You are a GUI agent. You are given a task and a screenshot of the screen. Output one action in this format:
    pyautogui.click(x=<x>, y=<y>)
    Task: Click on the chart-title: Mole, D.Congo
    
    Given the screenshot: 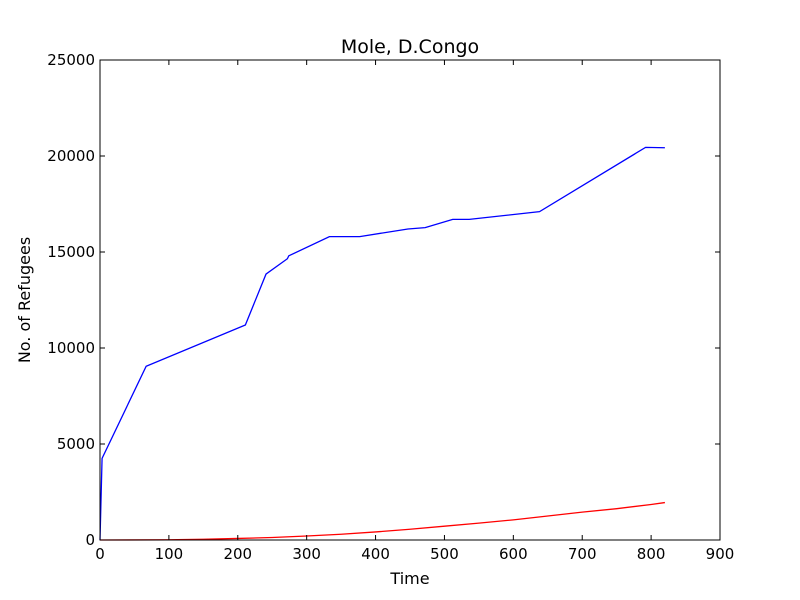 What is the action you would take?
    pyautogui.click(x=410, y=47)
    